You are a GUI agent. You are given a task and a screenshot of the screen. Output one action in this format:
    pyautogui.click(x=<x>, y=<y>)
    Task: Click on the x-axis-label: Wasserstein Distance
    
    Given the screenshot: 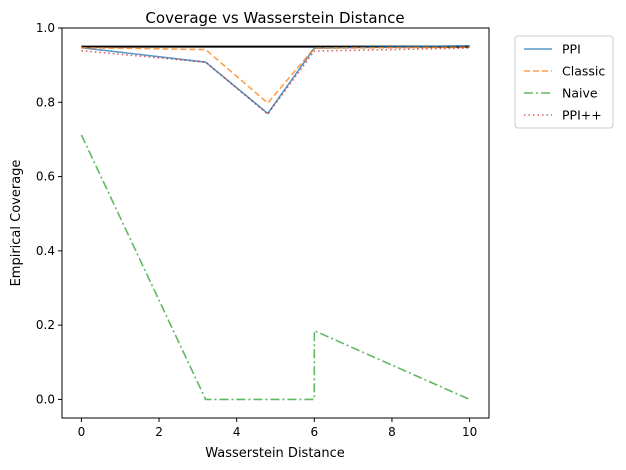 What is the action you would take?
    pyautogui.click(x=275, y=453)
    